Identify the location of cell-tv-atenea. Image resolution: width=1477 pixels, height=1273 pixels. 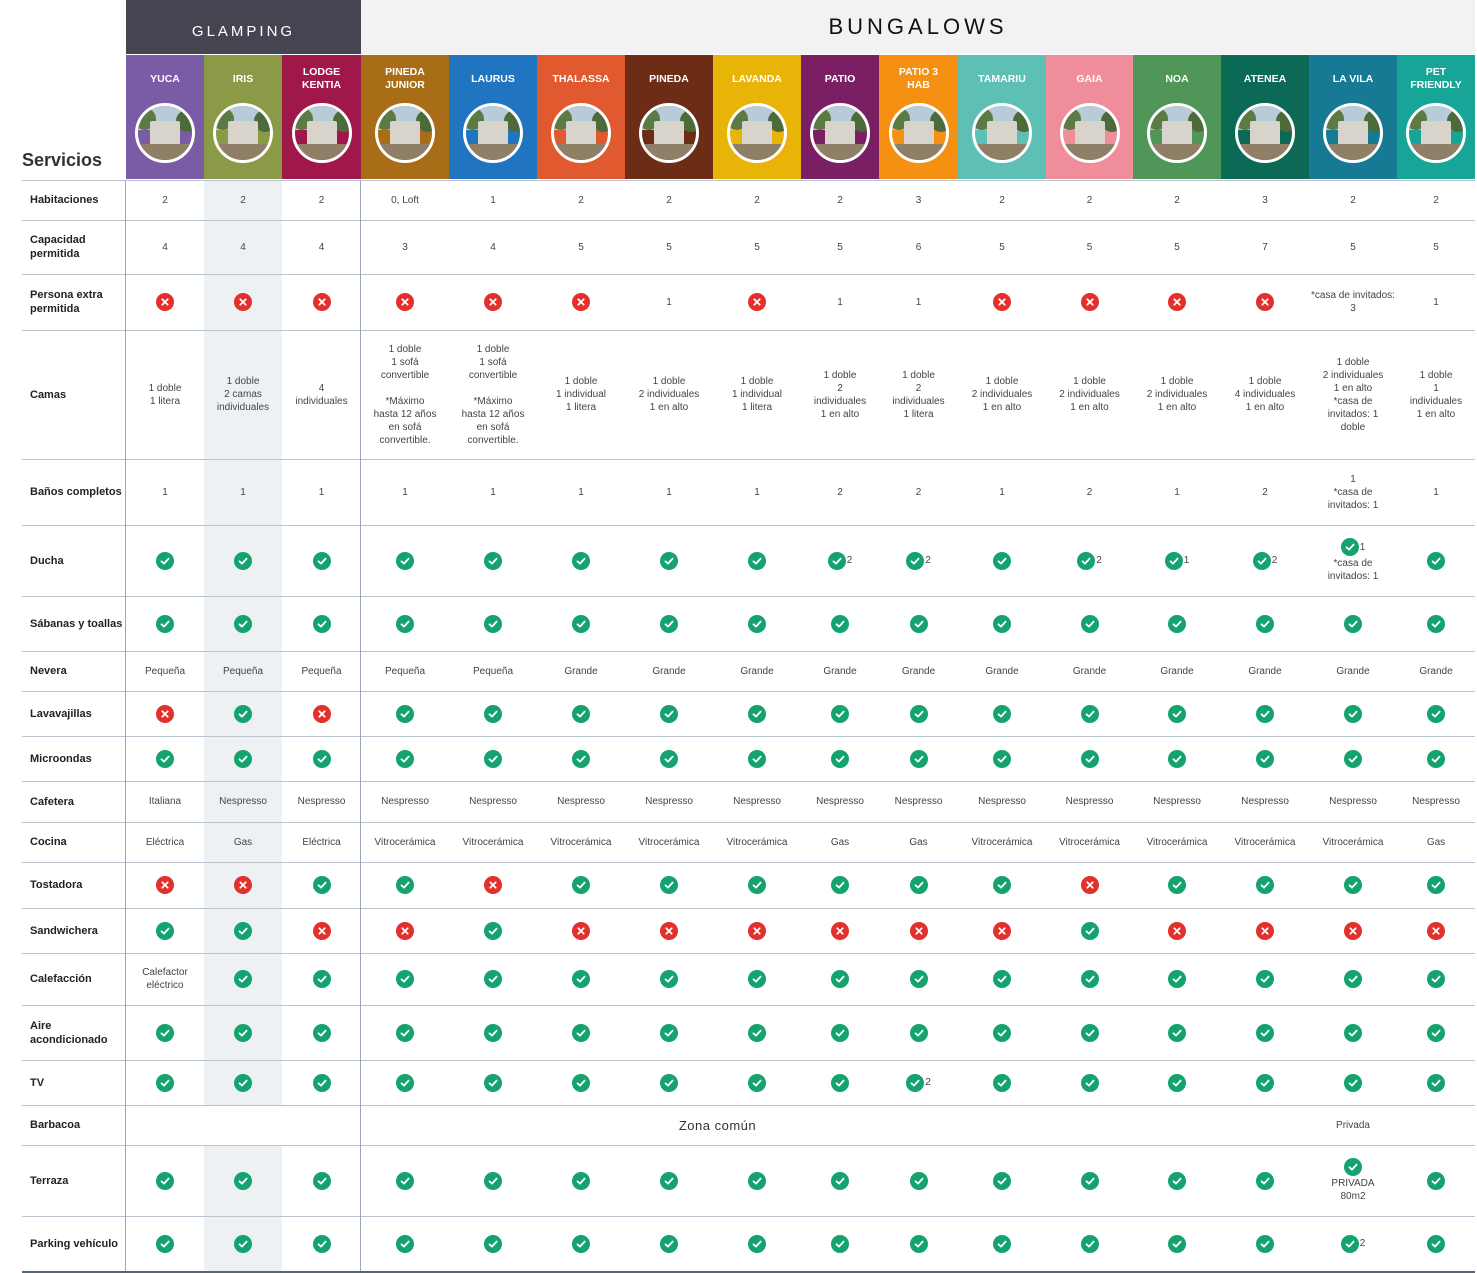
(1265, 1082).